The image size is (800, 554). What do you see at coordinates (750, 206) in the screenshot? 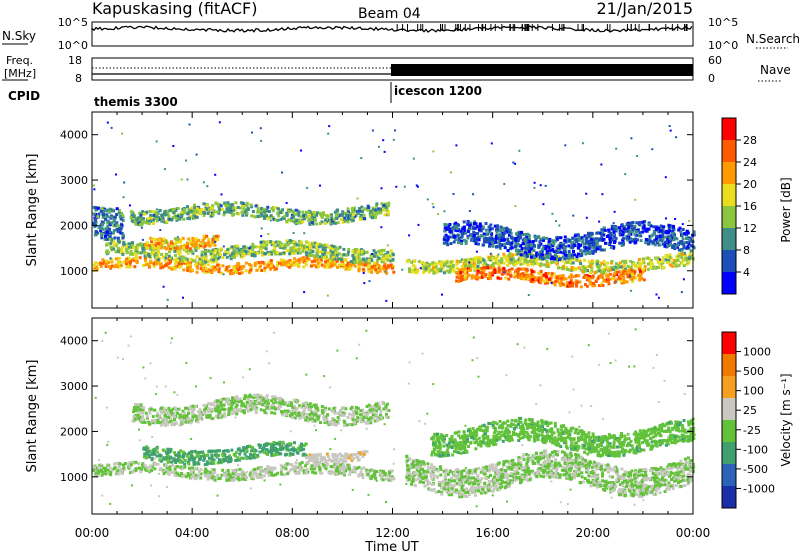
I see `power-colorbar-tick-label: 16` at bounding box center [750, 206].